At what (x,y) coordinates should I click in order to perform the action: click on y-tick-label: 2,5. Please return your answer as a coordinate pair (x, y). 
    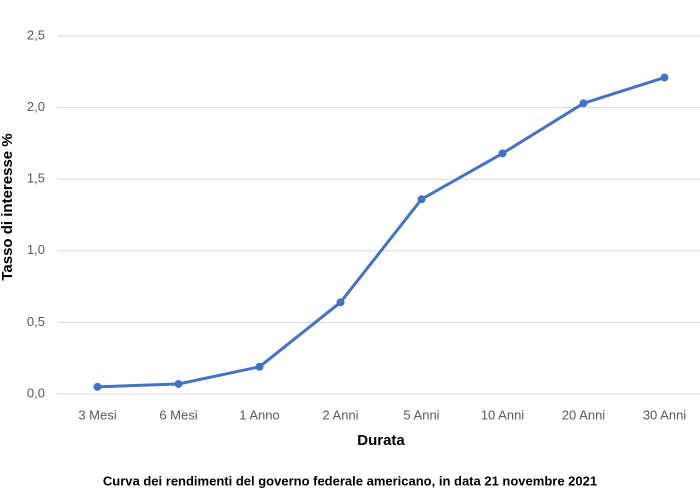
    Looking at the image, I should click on (36, 34).